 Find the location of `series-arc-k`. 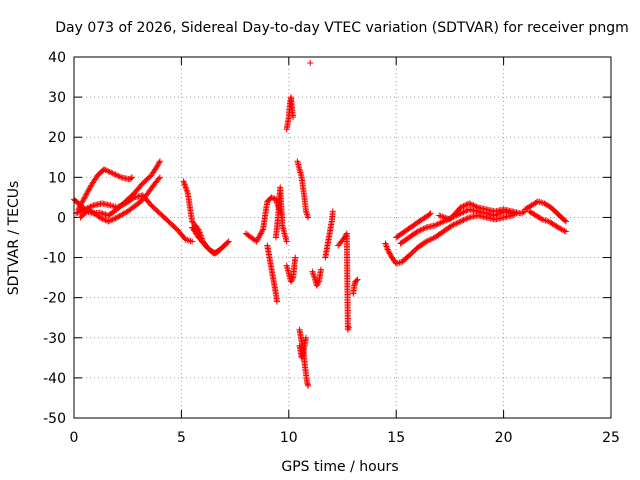

series-arc-k is located at coordinates (291, 269).